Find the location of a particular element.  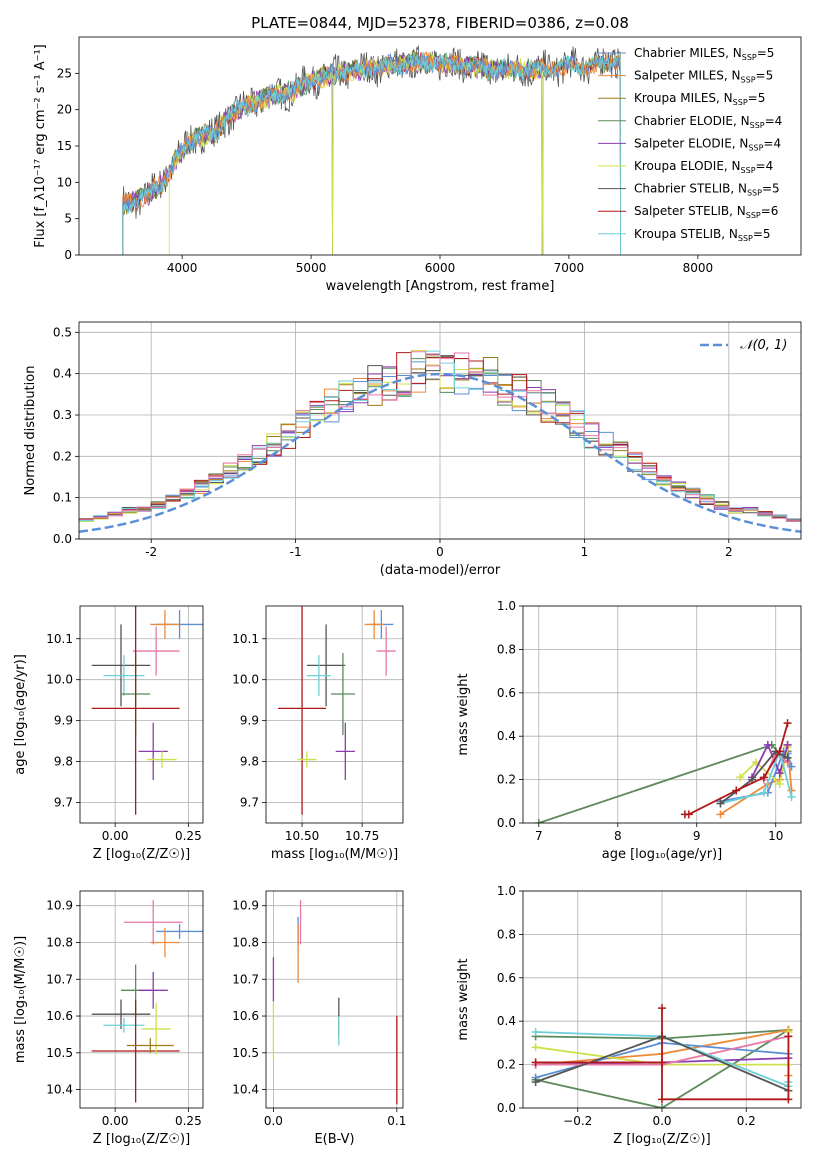

z_weight-lines is located at coordinates (662, 1056).